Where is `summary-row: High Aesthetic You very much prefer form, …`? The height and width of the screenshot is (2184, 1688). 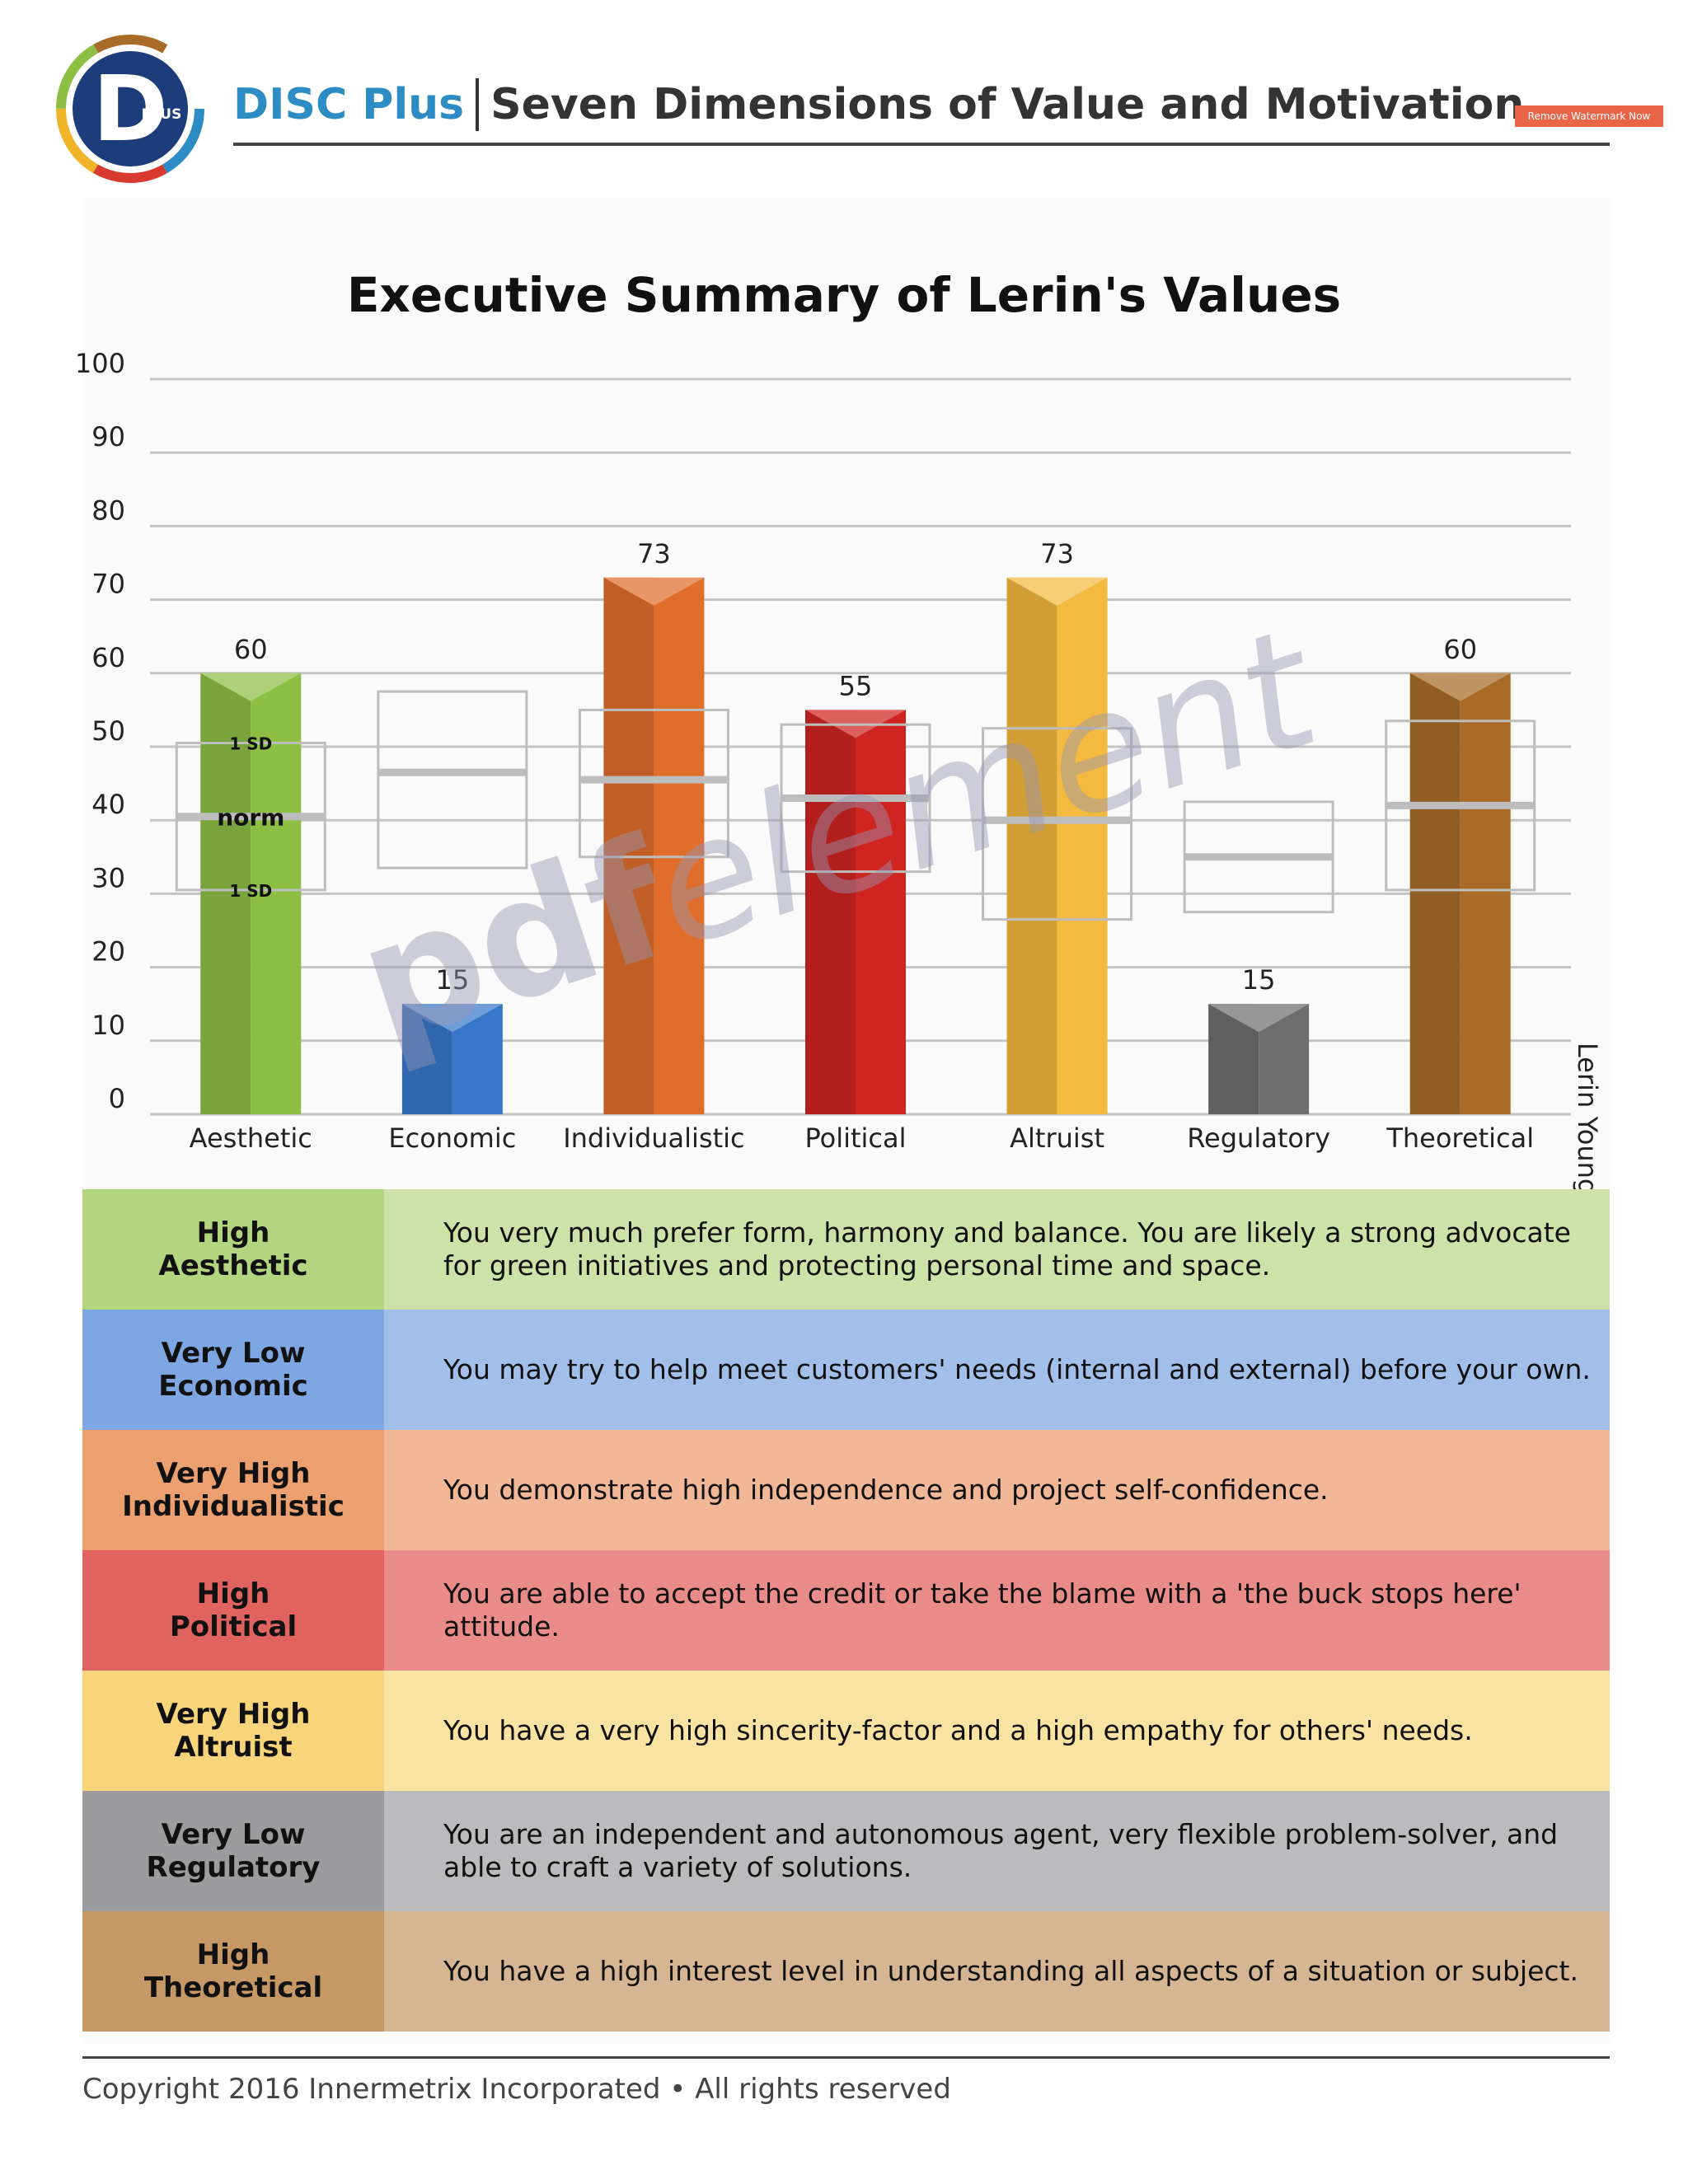
summary-row: High Aesthetic You very much prefer form, … is located at coordinates (846, 1249).